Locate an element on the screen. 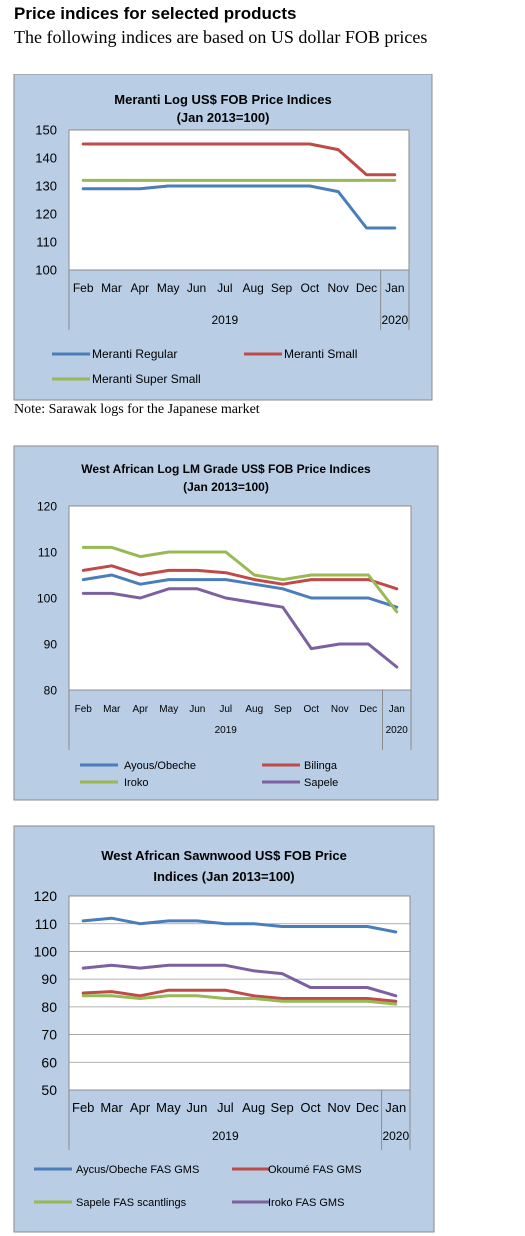  page-heading: Price indices for selected products is located at coordinates (155, 13).